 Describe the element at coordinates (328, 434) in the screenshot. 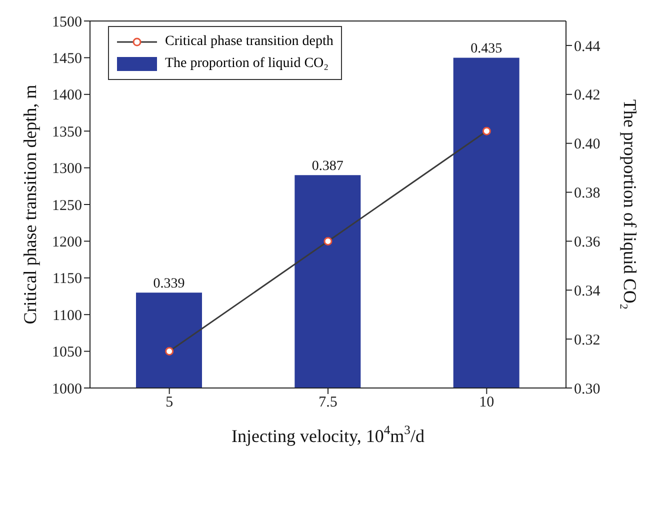

I see `x-axis-title: Injecting velocity, 10$^{4}$m$^{3}$/d` at that location.